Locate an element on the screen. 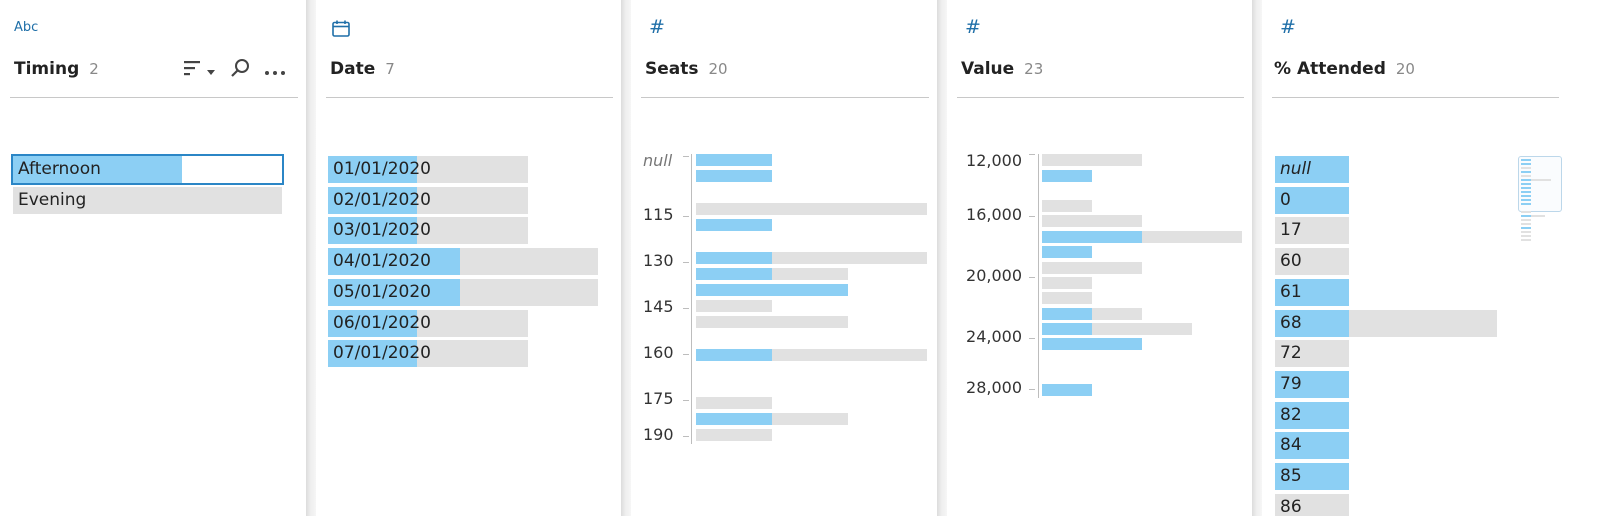 Image resolution: width=1600 pixels, height=516 pixels. value-label: null is located at coordinates (1295, 169).